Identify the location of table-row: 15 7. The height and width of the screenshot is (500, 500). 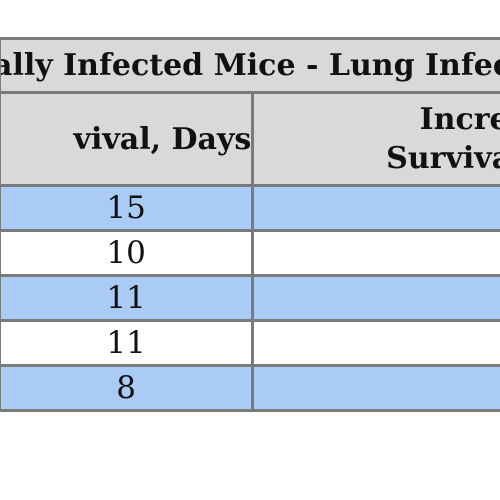
(250, 208).